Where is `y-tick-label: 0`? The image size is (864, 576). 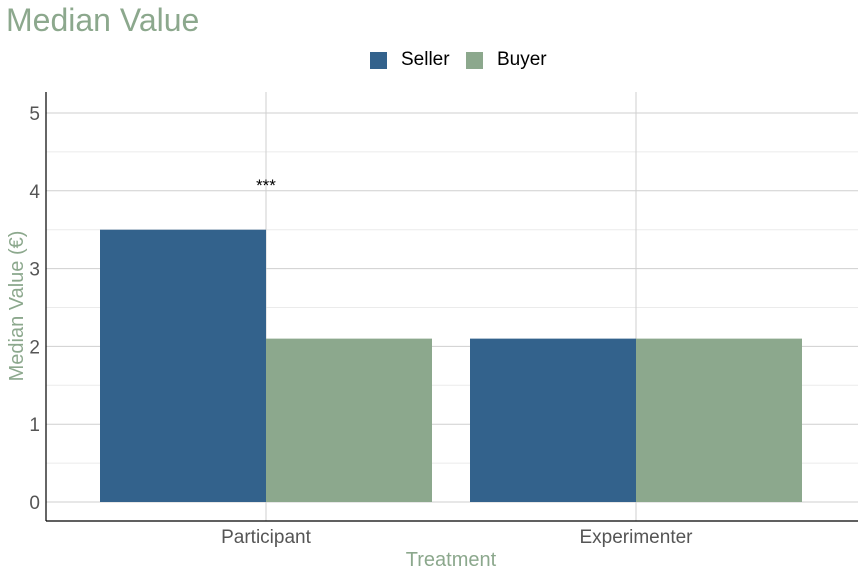 y-tick-label: 0 is located at coordinates (34, 503).